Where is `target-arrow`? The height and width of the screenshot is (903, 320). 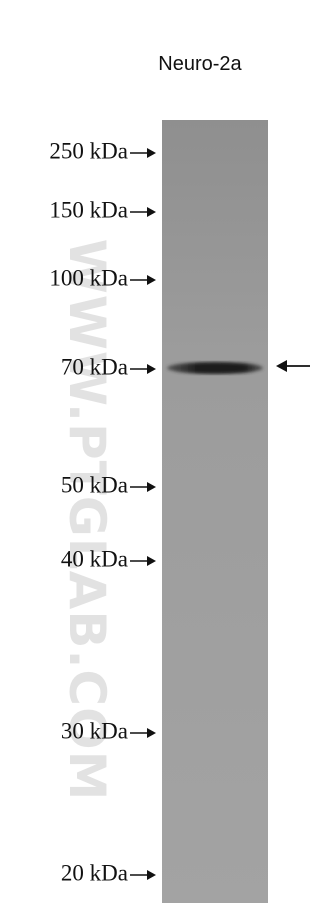
target-arrow is located at coordinates (293, 366).